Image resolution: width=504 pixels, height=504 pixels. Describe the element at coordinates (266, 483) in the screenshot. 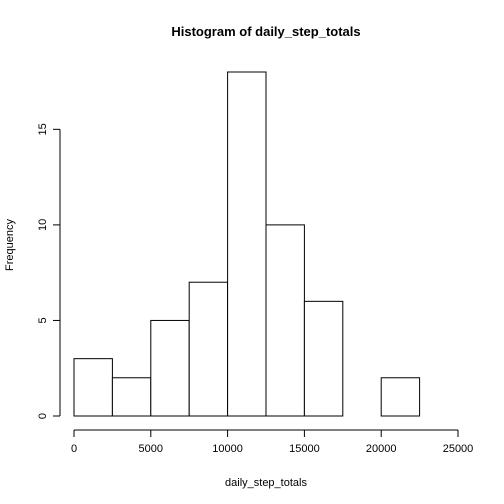

I see `x-axis-label: daily_step_totals` at that location.